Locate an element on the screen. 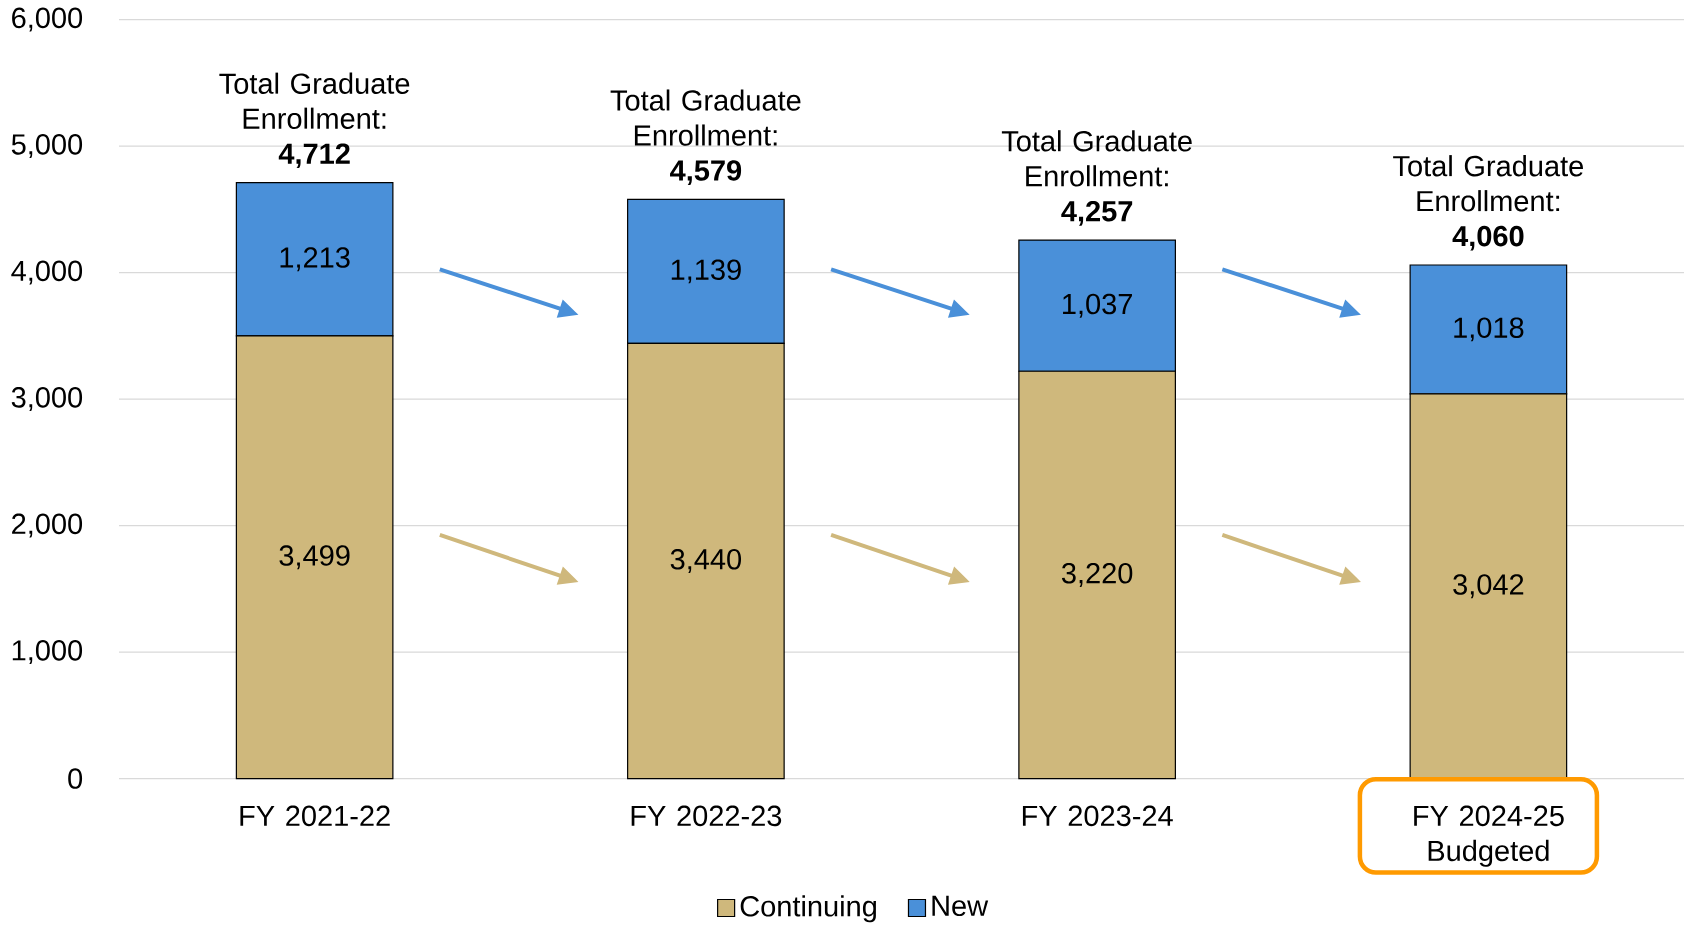 The image size is (1690, 926). x-tick-label: FY 2024-25 Budgeted is located at coordinates (1489, 836).